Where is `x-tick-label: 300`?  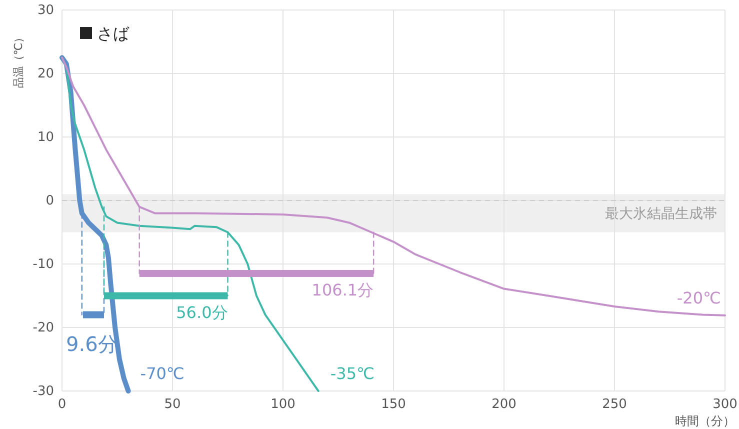 x-tick-label: 300 is located at coordinates (725, 404).